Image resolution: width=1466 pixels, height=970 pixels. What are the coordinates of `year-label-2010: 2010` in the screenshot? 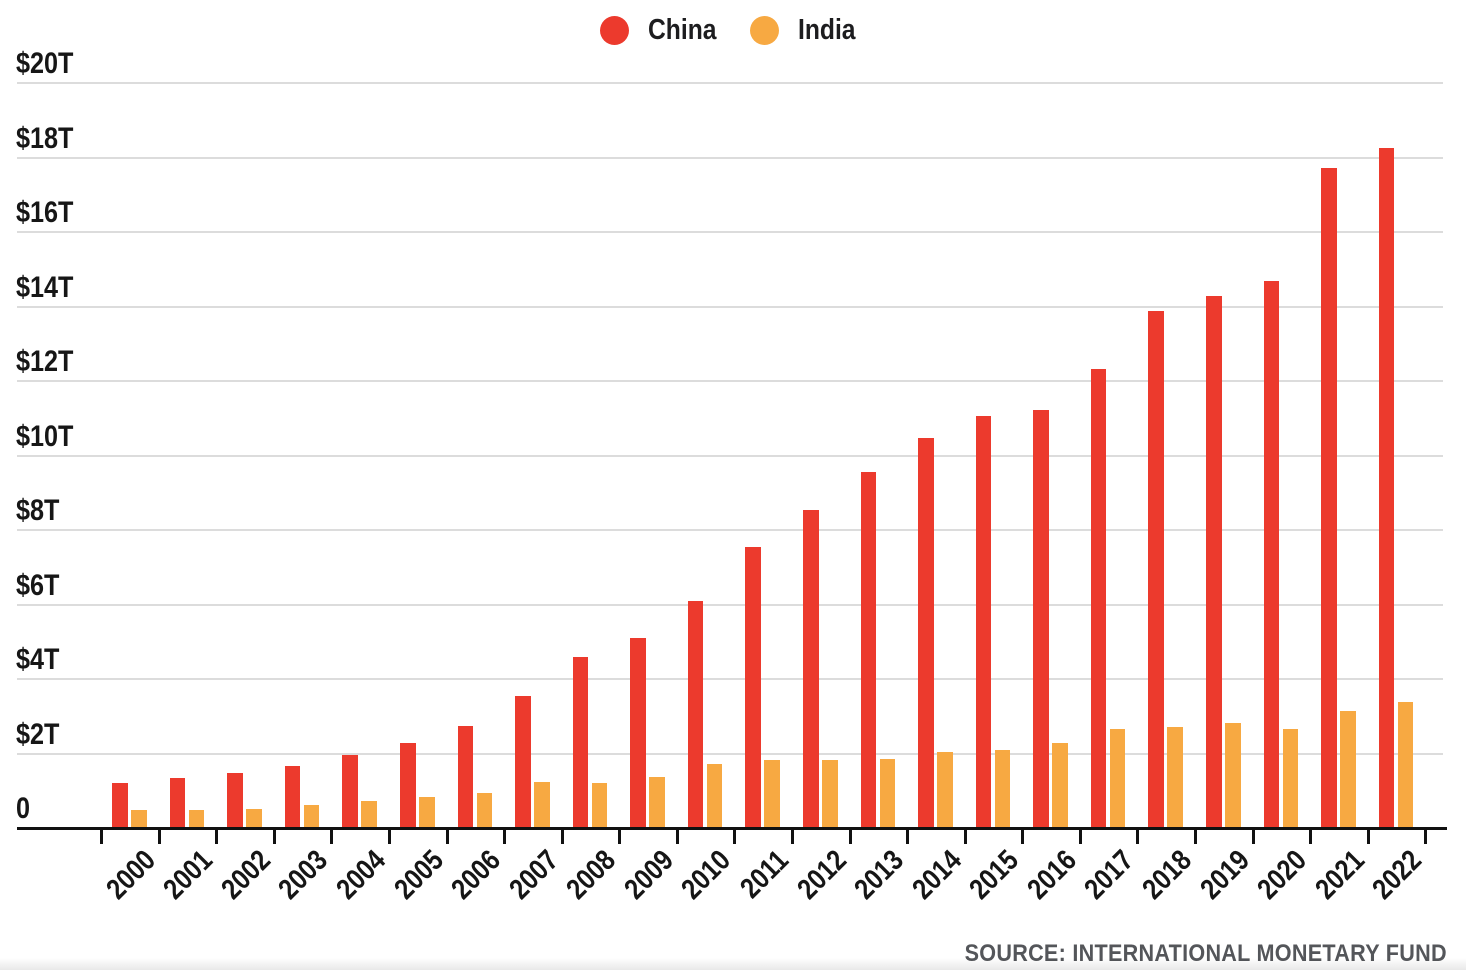 It's located at (706, 875).